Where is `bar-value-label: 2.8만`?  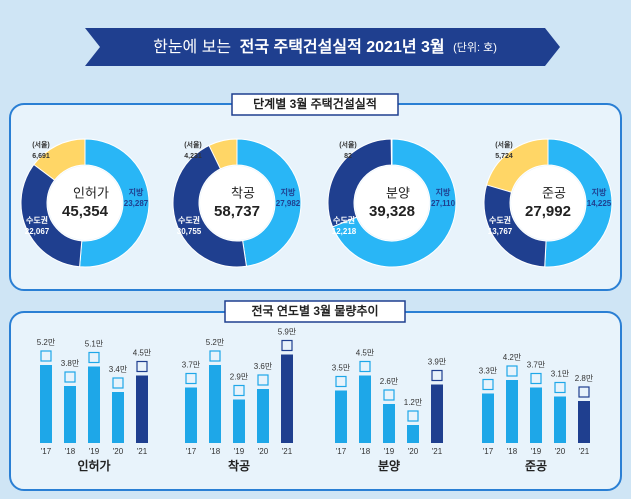
bar-value-label: 2.8만 is located at coordinates (584, 378).